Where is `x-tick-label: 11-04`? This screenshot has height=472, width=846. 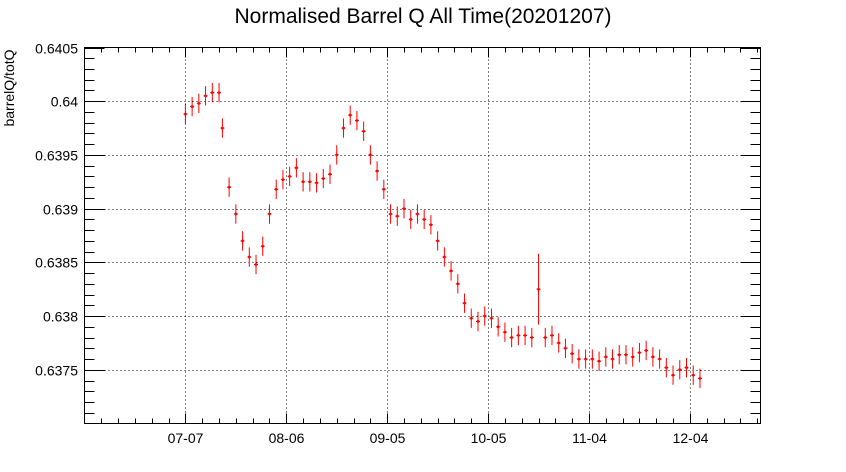
x-tick-label: 11-04 is located at coordinates (589, 438).